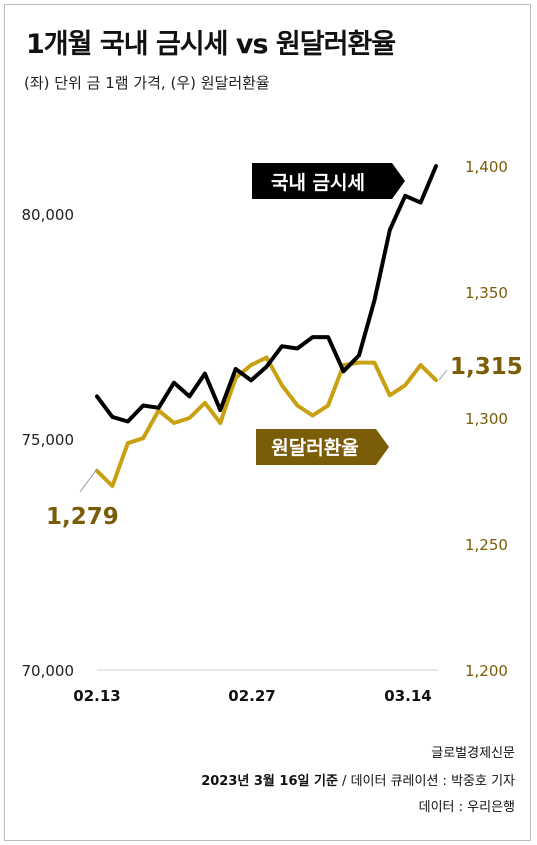 The image size is (537, 845). I want to click on right-tick-label: 1,350, so click(486, 293).